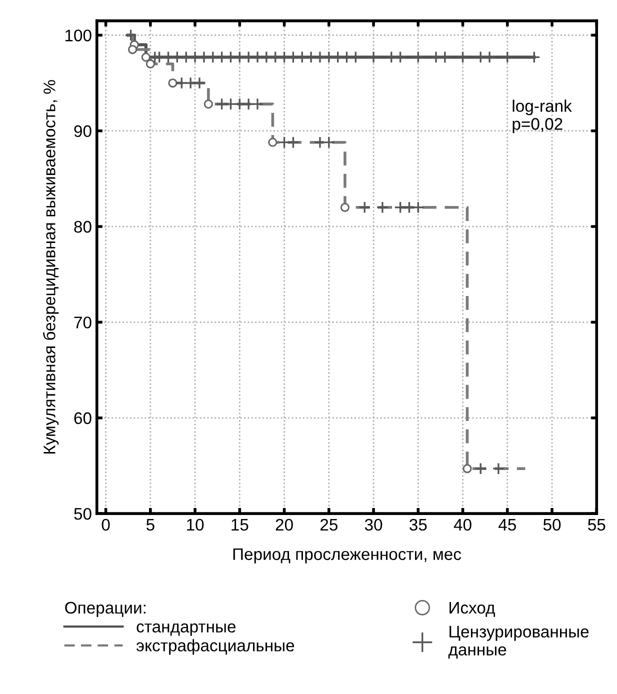 The height and width of the screenshot is (694, 617). I want to click on y-tick-label: 100, so click(78, 36).